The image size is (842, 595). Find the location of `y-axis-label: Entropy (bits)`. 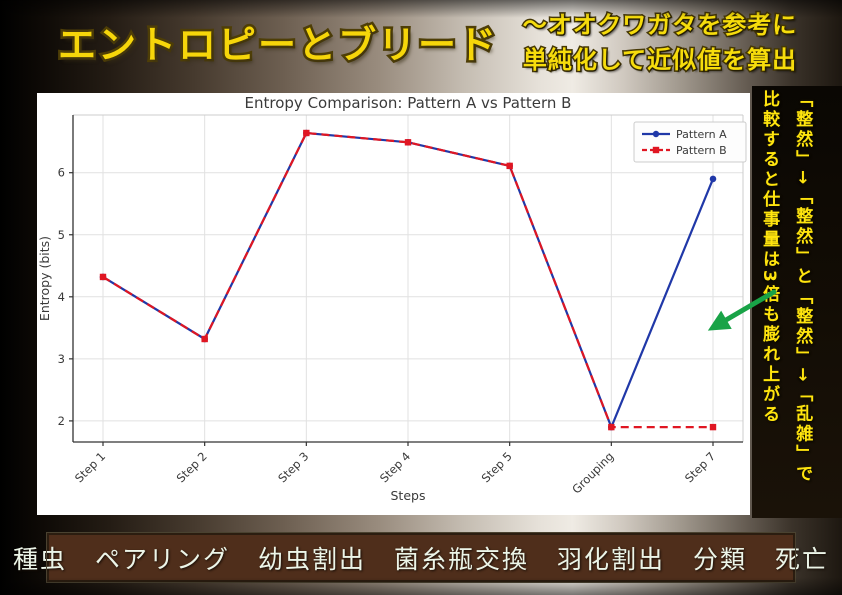

y-axis-label: Entropy (bits) is located at coordinates (44, 278).